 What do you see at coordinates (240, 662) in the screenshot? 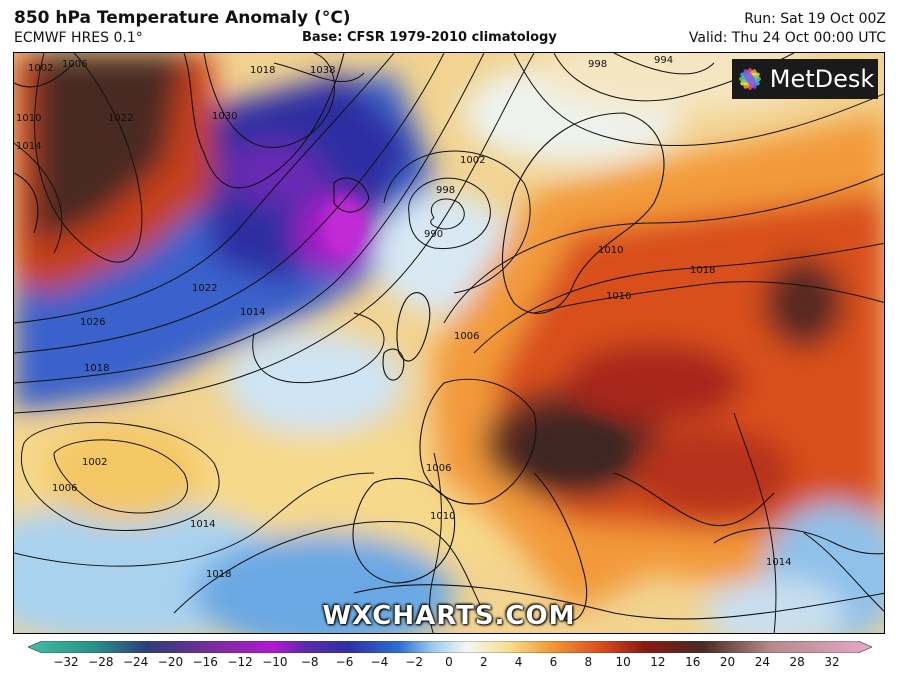
I see `colorbar-tick-label: −12` at bounding box center [240, 662].